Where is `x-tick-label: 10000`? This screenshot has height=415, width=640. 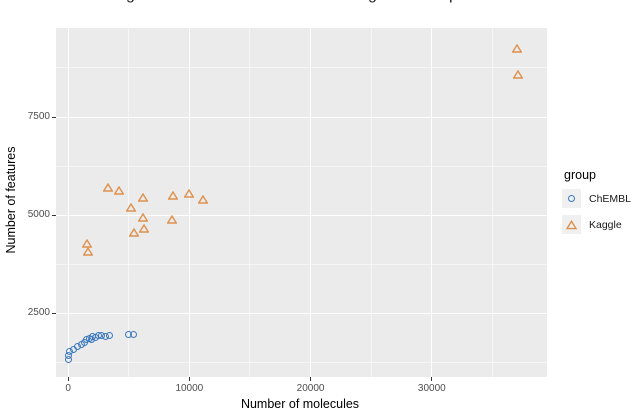 x-tick-label: 10000 is located at coordinates (189, 388).